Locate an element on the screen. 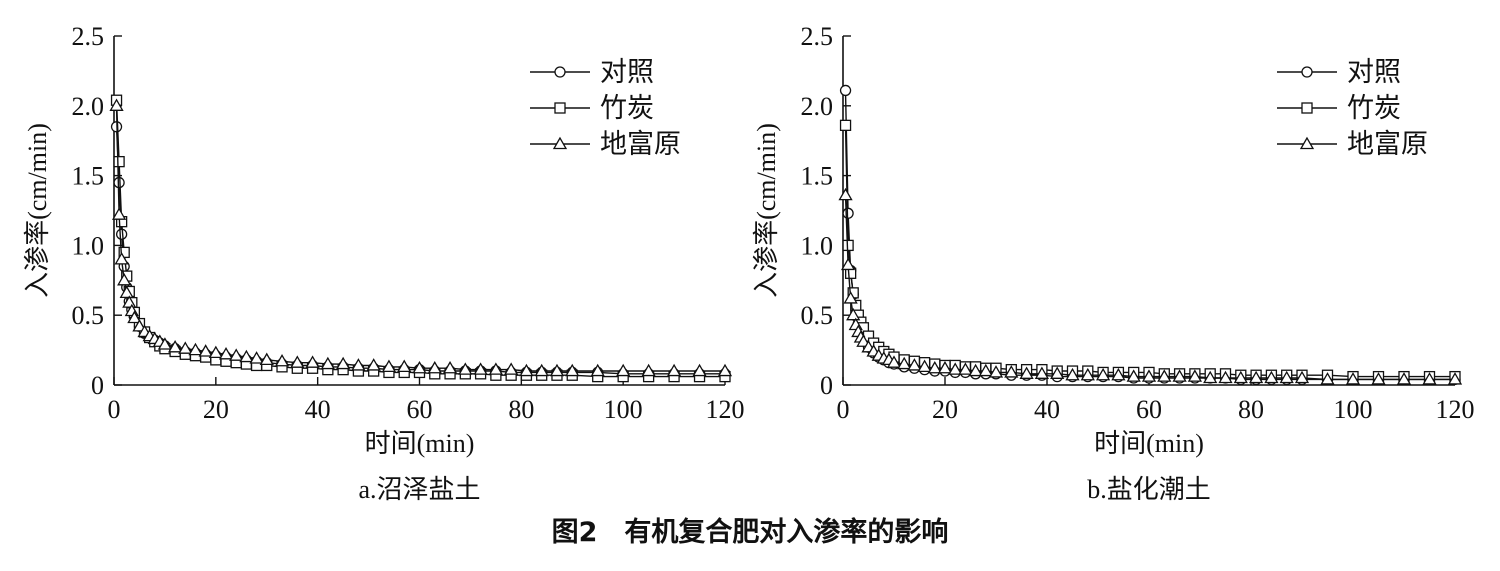  y-tick-label: 2.5 is located at coordinates (88, 36).